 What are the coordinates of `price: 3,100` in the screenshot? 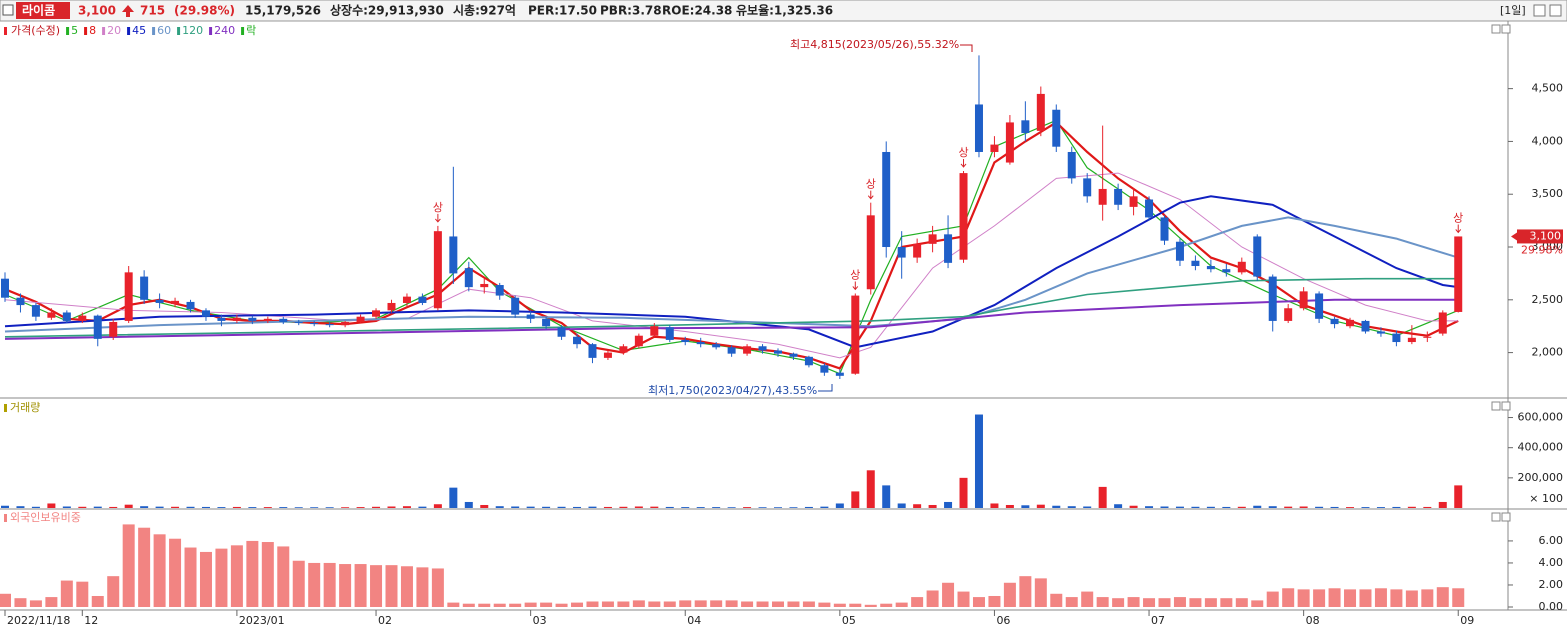 It's located at (97, 11).